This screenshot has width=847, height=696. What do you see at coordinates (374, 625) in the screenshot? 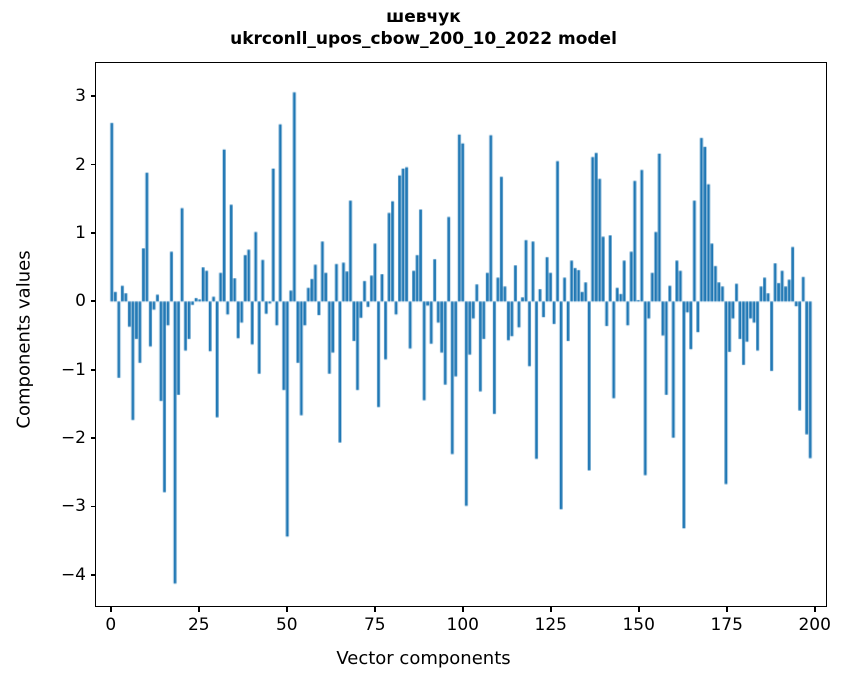
I see `x-tick-label: 75` at bounding box center [374, 625].